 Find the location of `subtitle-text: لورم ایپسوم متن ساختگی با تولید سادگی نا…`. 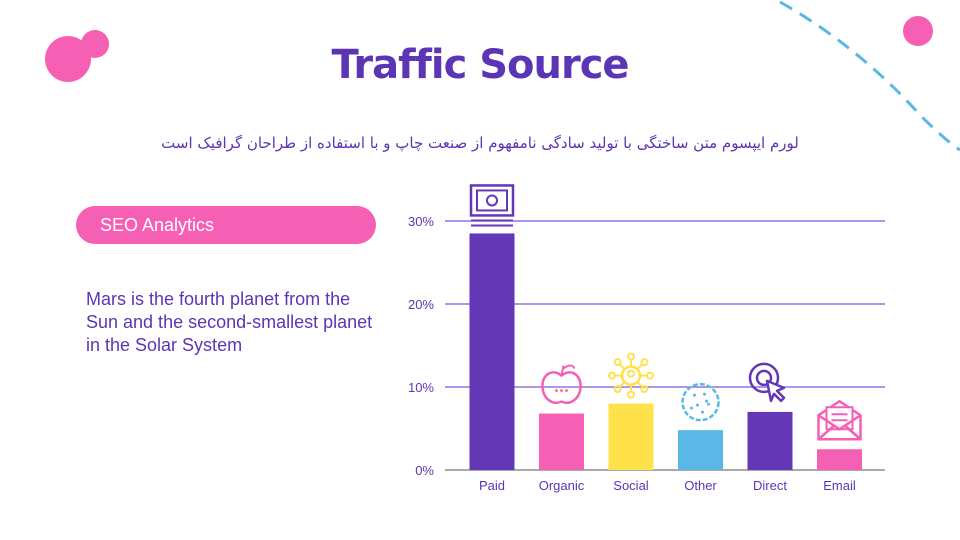

subtitle-text: لورم ایپسوم متن ساختگی با تولید سادگی نا… is located at coordinates (480, 143).